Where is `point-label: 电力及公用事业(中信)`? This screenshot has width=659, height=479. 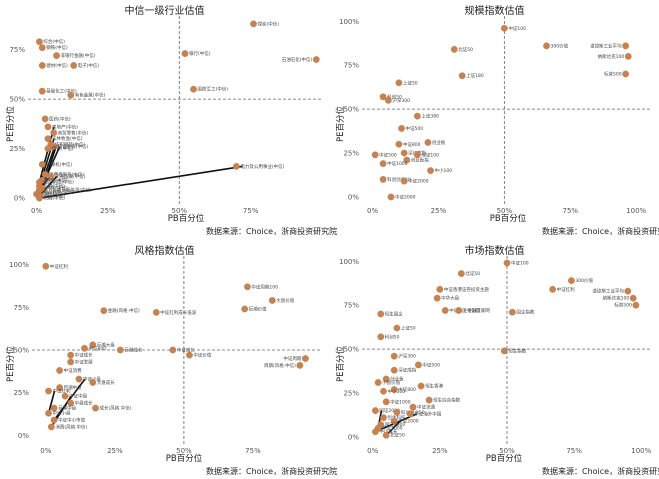 point-label: 电力及公用事业(中信) is located at coordinates (262, 166).